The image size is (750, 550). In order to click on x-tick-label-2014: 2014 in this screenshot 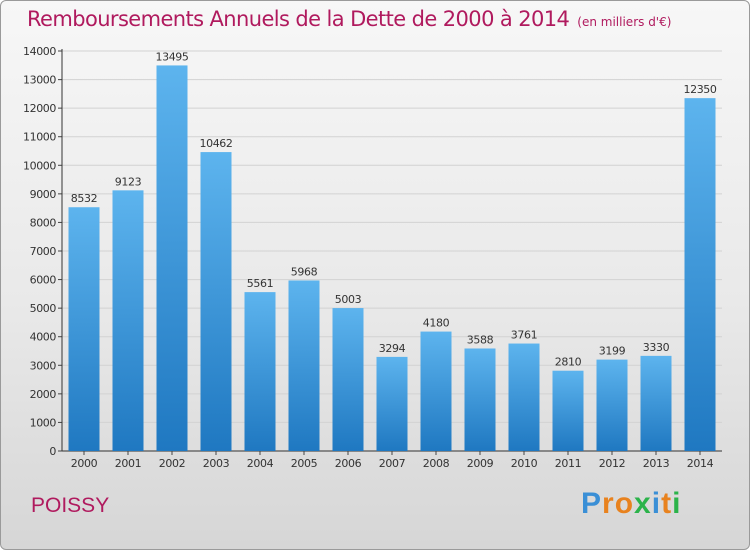, I will do `click(700, 463)`.